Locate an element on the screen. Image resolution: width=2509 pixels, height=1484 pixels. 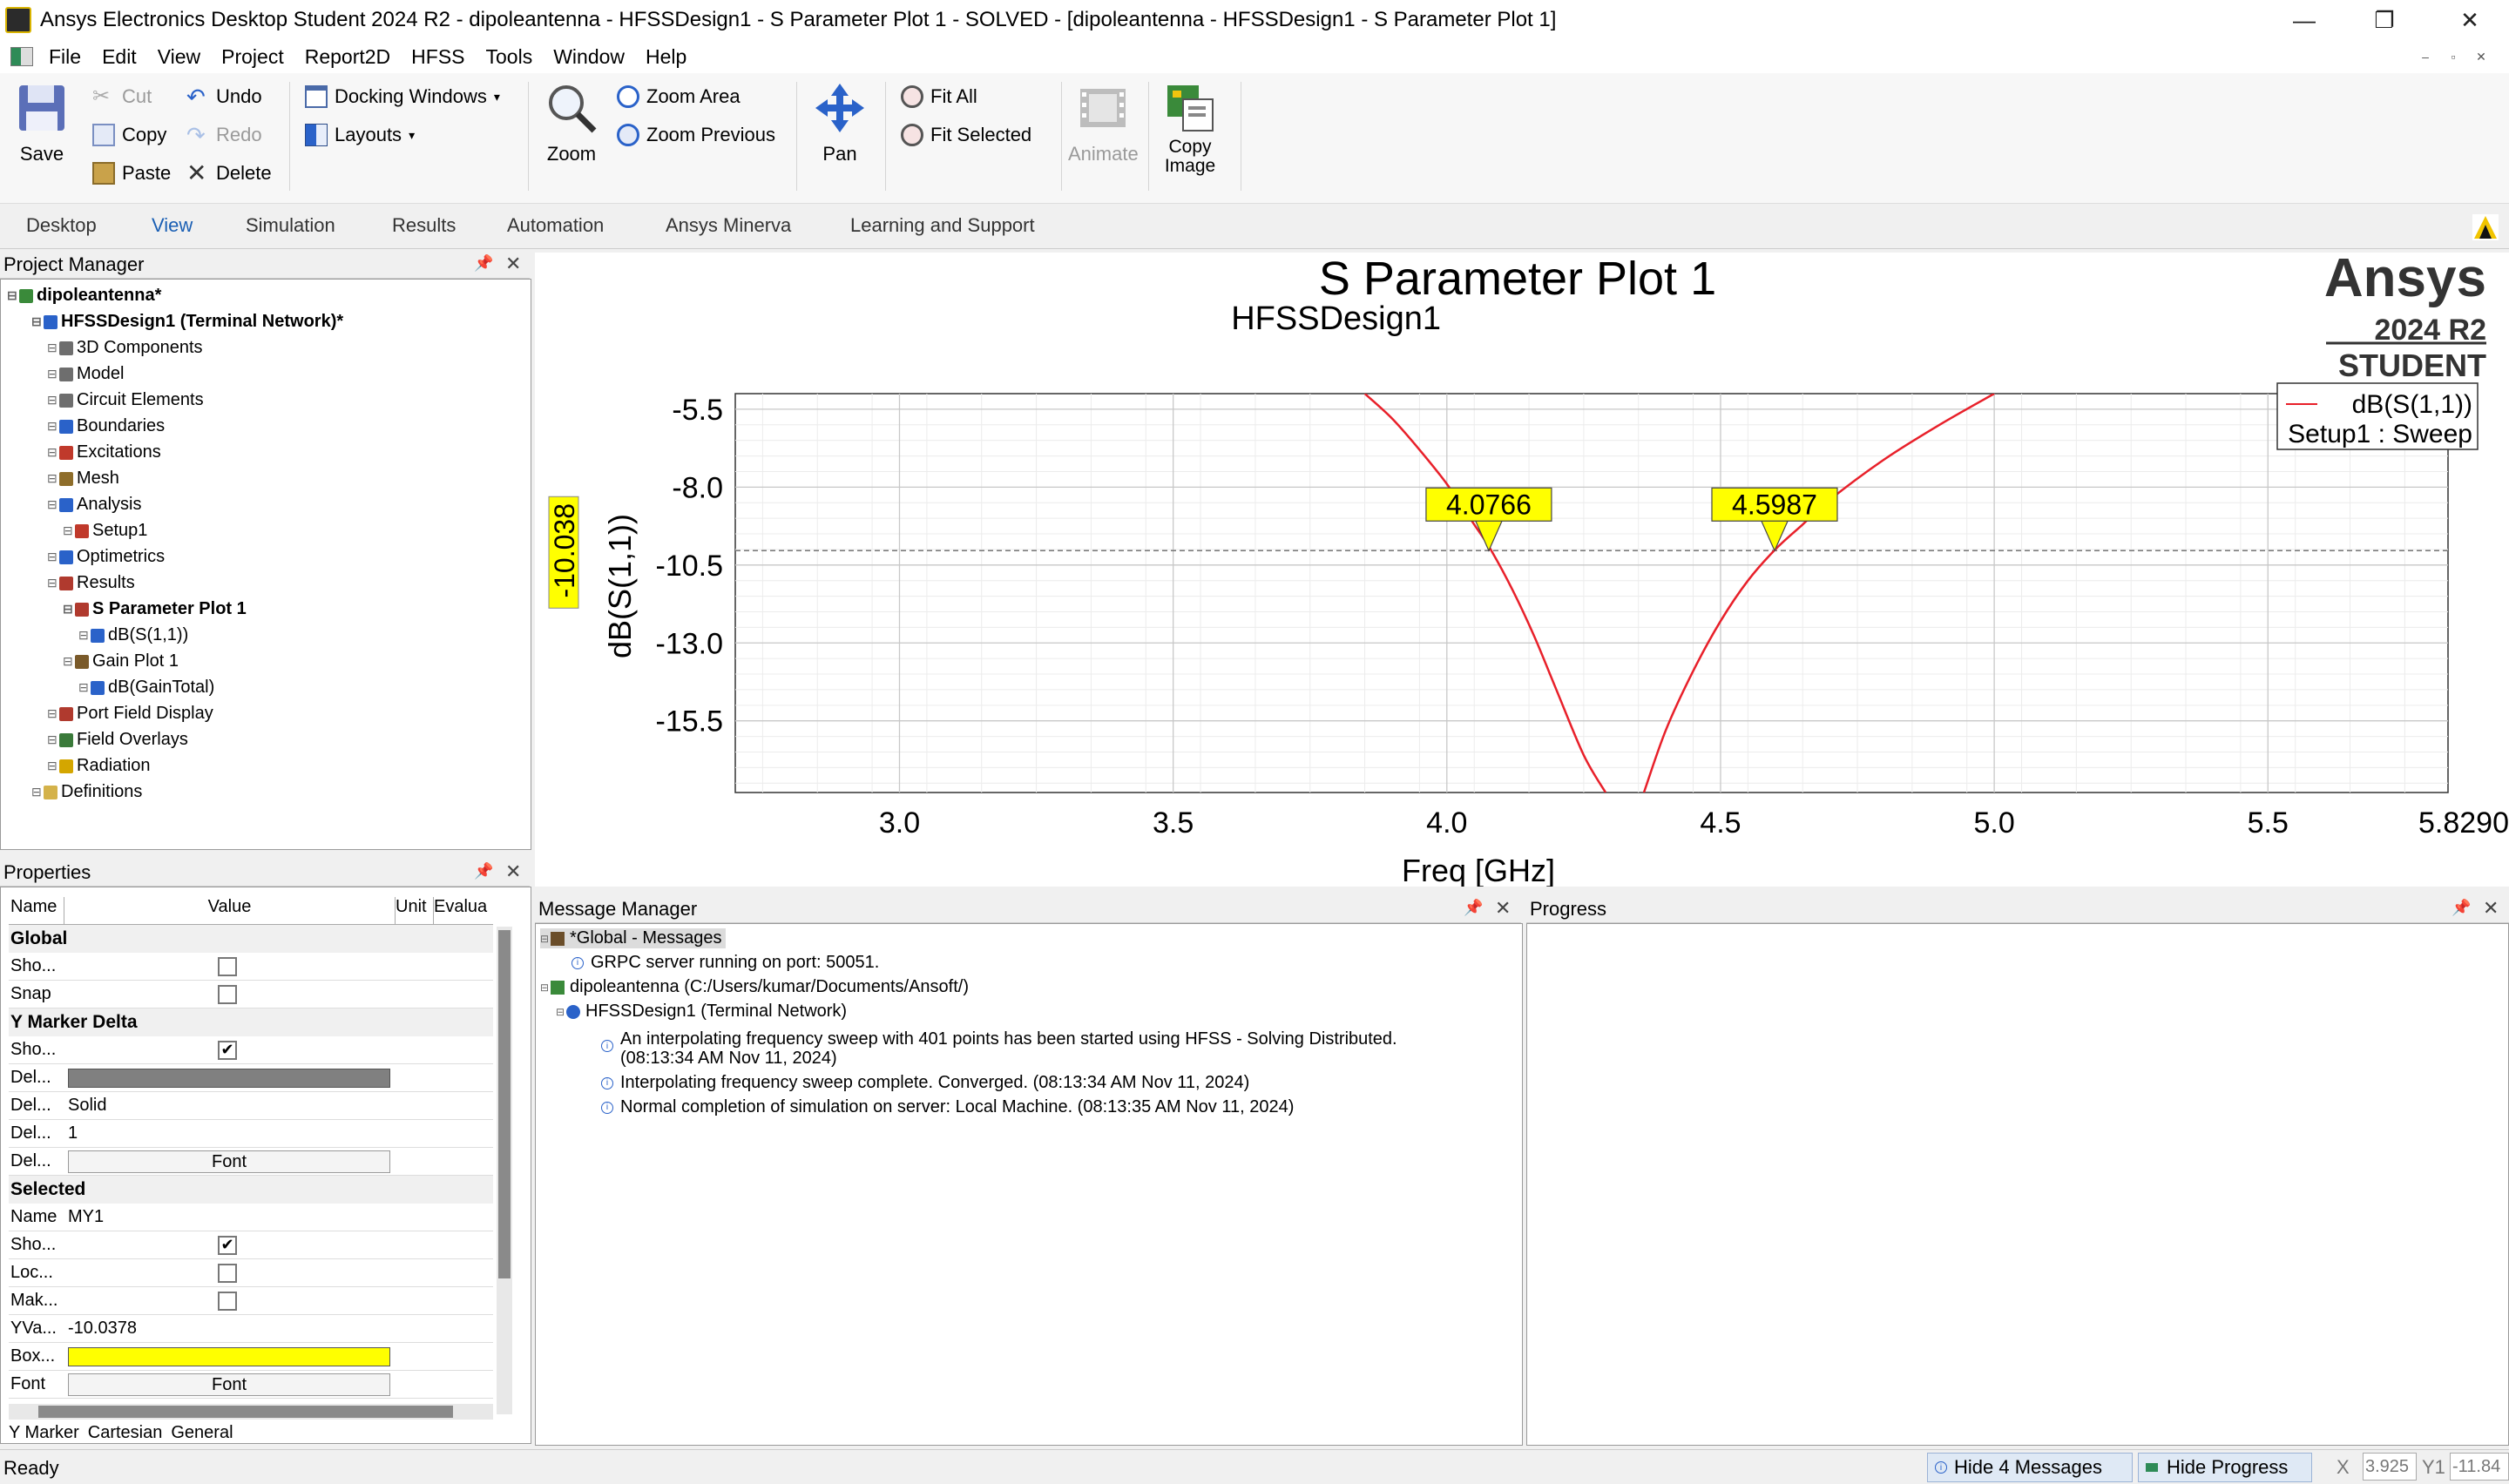
docking-windows-button: Docking Windows ▾ is located at coordinates (402, 96).